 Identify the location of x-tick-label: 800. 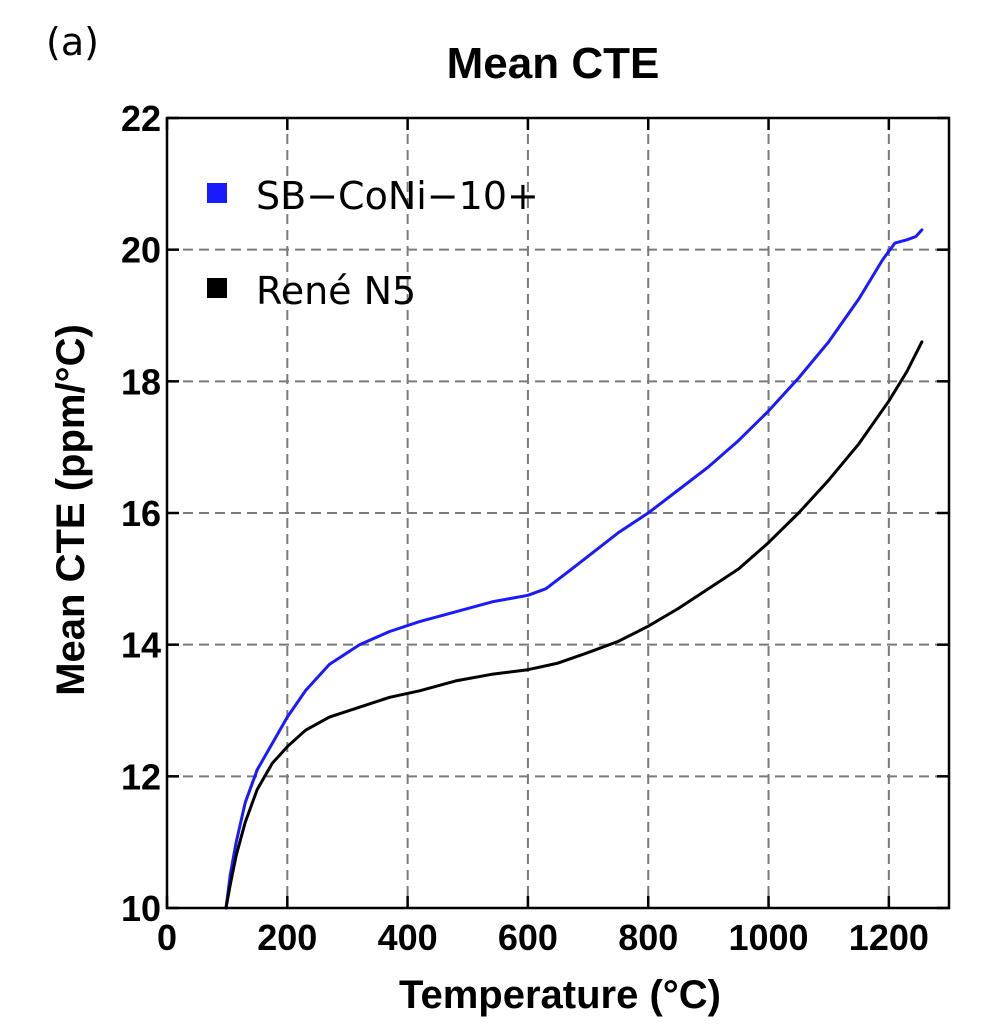
(648, 937).